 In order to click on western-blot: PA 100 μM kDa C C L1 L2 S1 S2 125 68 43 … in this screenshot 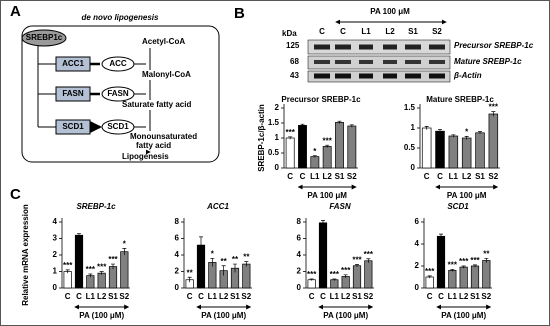, I will do `click(408, 45)`.